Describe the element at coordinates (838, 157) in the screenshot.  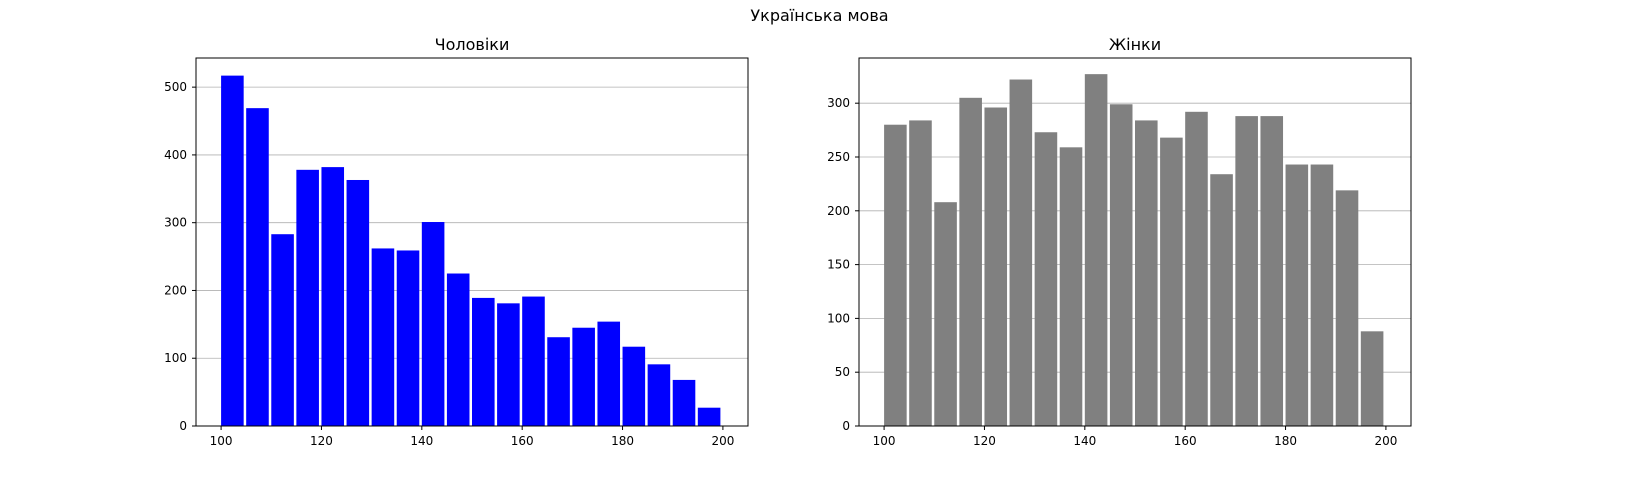
I see `y-tick-label: 250` at that location.